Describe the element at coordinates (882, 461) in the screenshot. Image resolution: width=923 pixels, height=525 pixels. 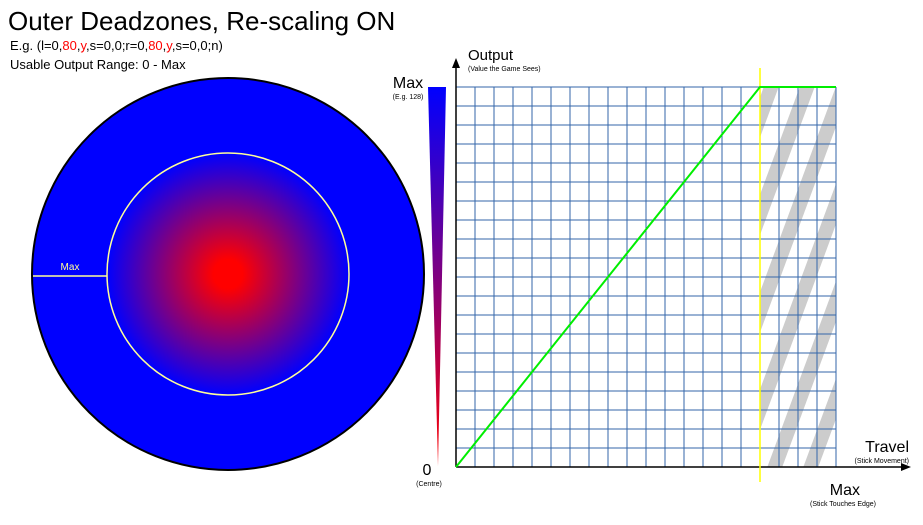
I see `x-axis-subtitle: (Stick Movement)` at that location.